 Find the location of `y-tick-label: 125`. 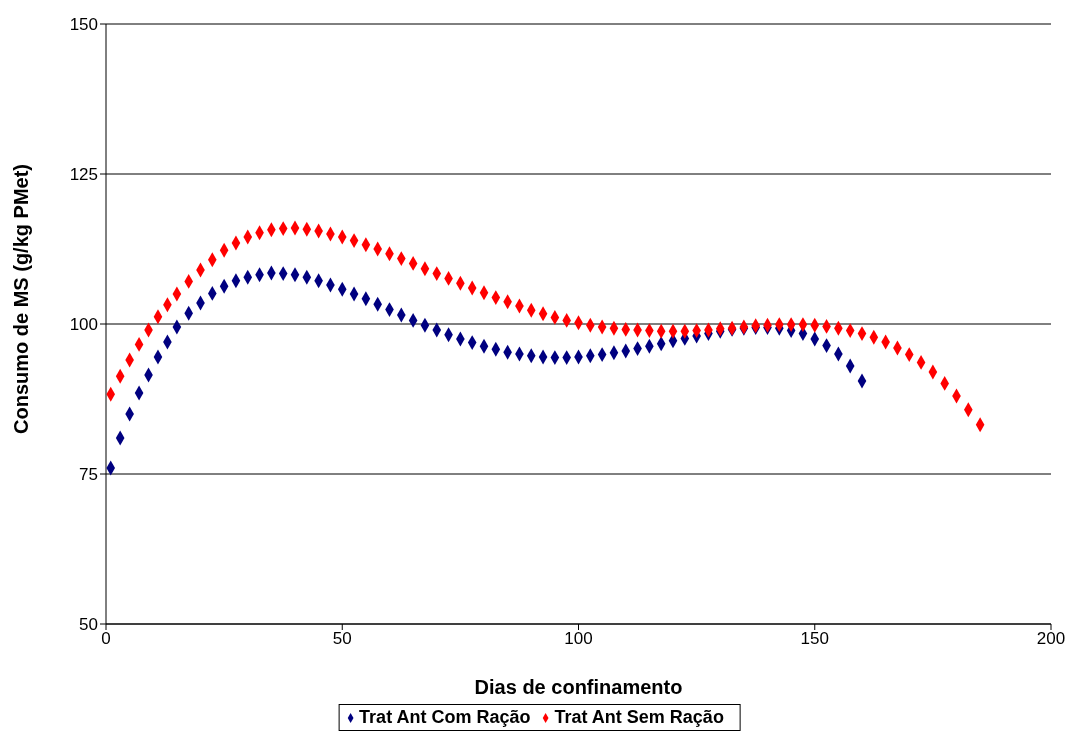

y-tick-label: 125 is located at coordinates (83, 175).